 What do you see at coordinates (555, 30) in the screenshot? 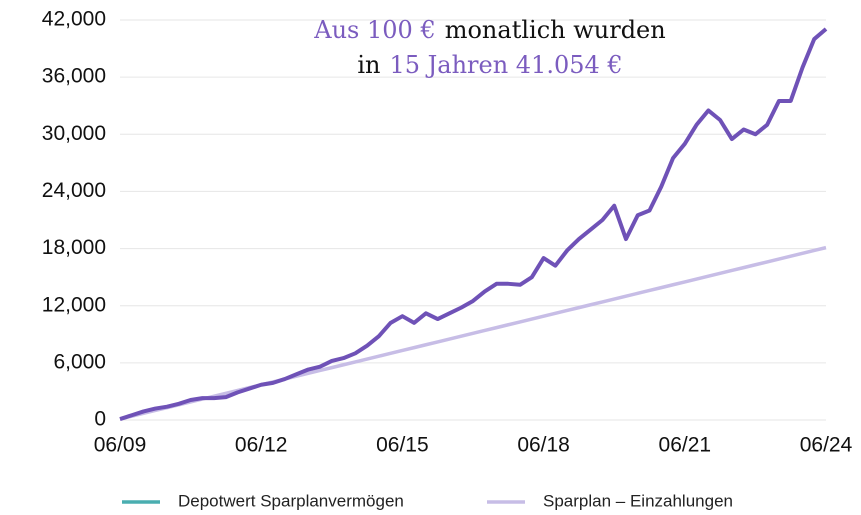
I see `annotation-part: monatlich wurden` at bounding box center [555, 30].